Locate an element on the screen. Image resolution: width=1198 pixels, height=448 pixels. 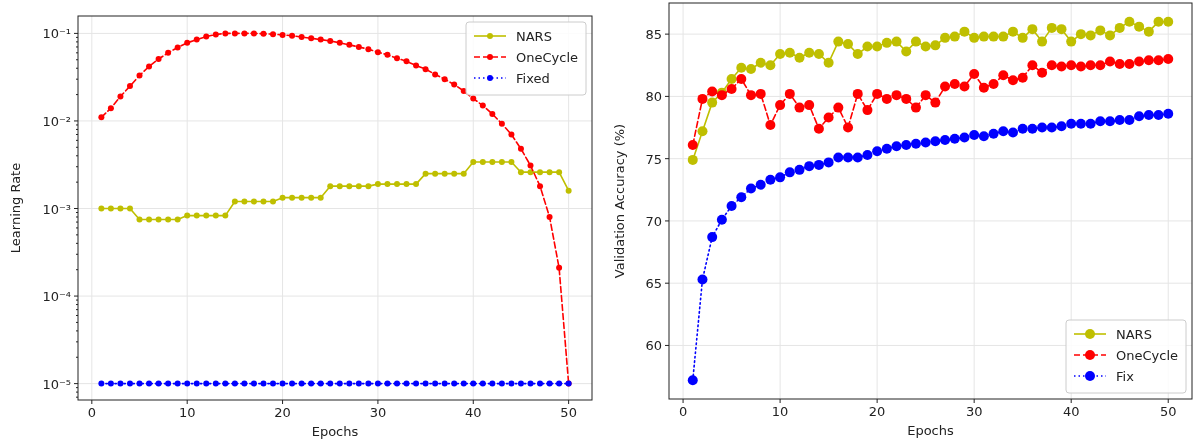
x-tick-label: 30 is located at coordinates (378, 412).